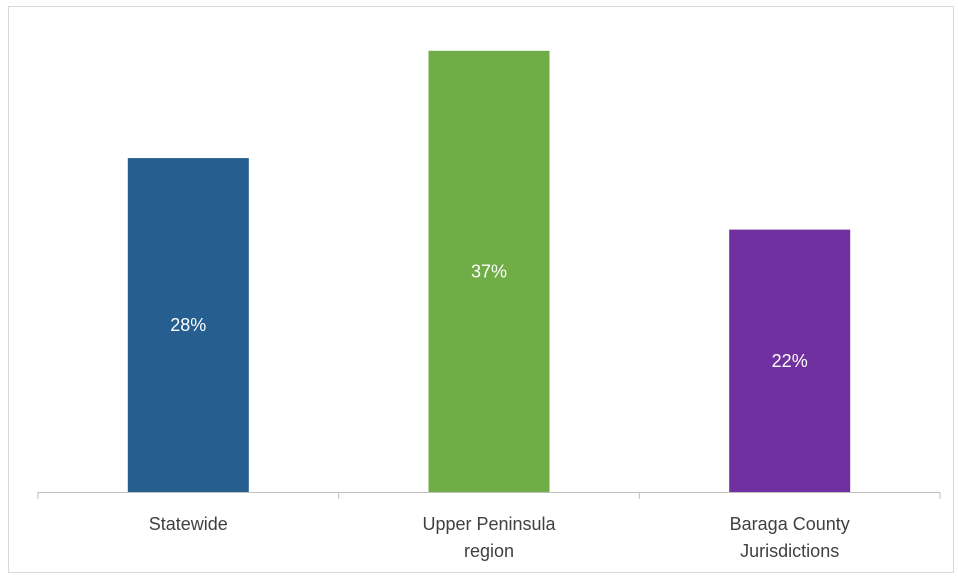 This screenshot has width=958, height=577. I want to click on category-label-1: Statewide, so click(188, 524).